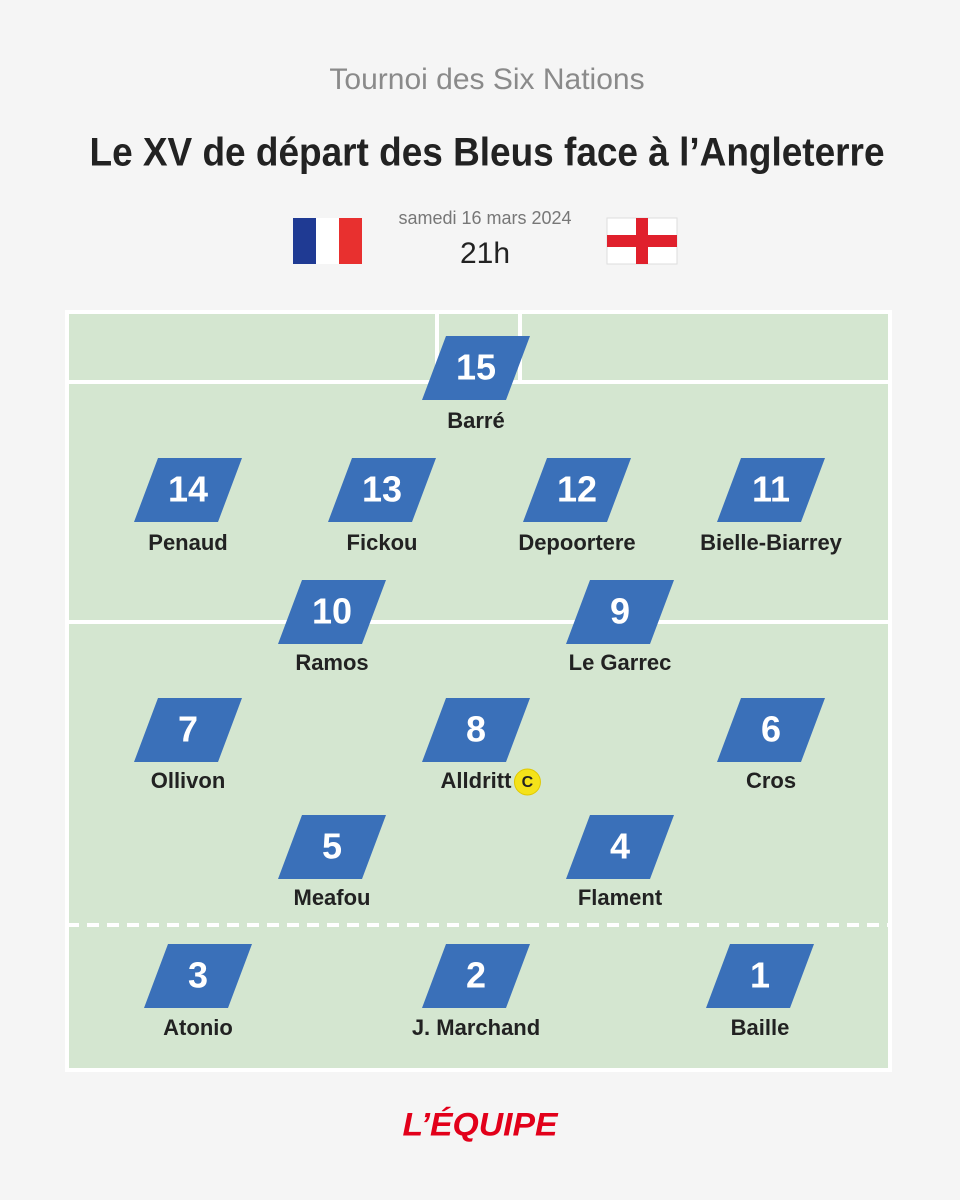  What do you see at coordinates (187, 542) in the screenshot?
I see `player-name: Penaud` at bounding box center [187, 542].